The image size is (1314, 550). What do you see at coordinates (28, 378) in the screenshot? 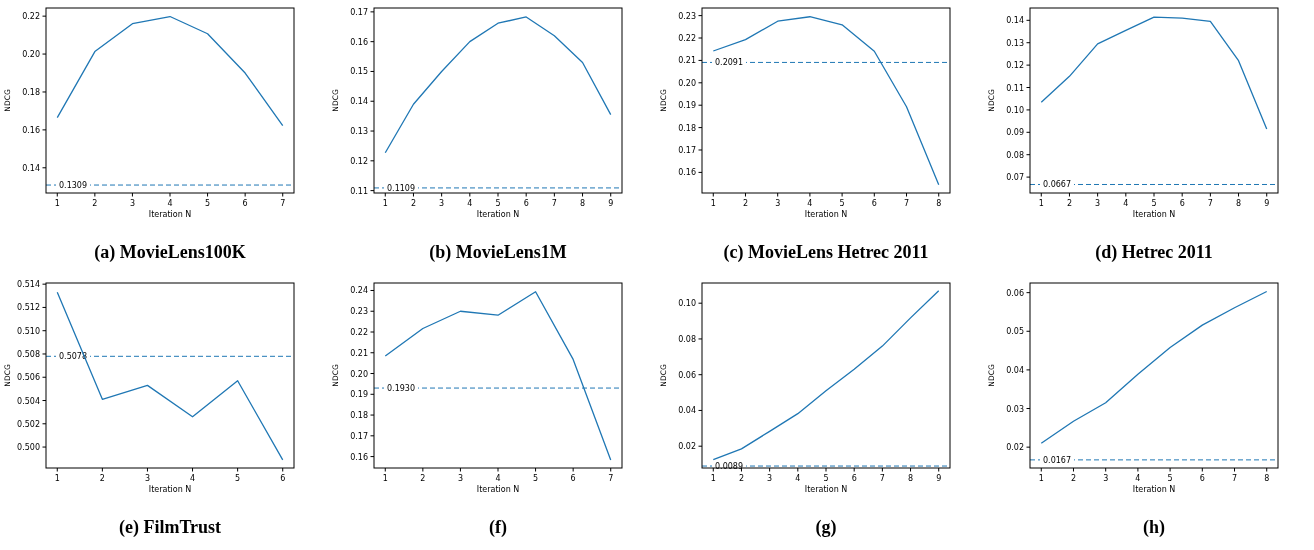
I see `y-tick-label: 0.506` at bounding box center [28, 378].